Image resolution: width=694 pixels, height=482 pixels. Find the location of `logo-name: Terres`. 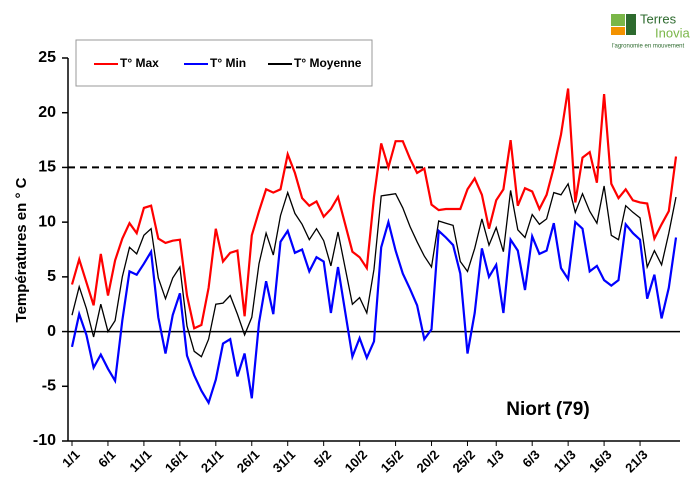

logo-name: Terres is located at coordinates (658, 18).